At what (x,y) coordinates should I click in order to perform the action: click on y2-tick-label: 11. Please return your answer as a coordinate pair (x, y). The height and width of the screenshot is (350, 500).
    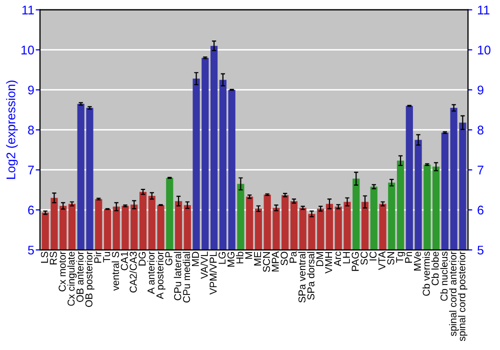
    Looking at the image, I should click on (484, 10).